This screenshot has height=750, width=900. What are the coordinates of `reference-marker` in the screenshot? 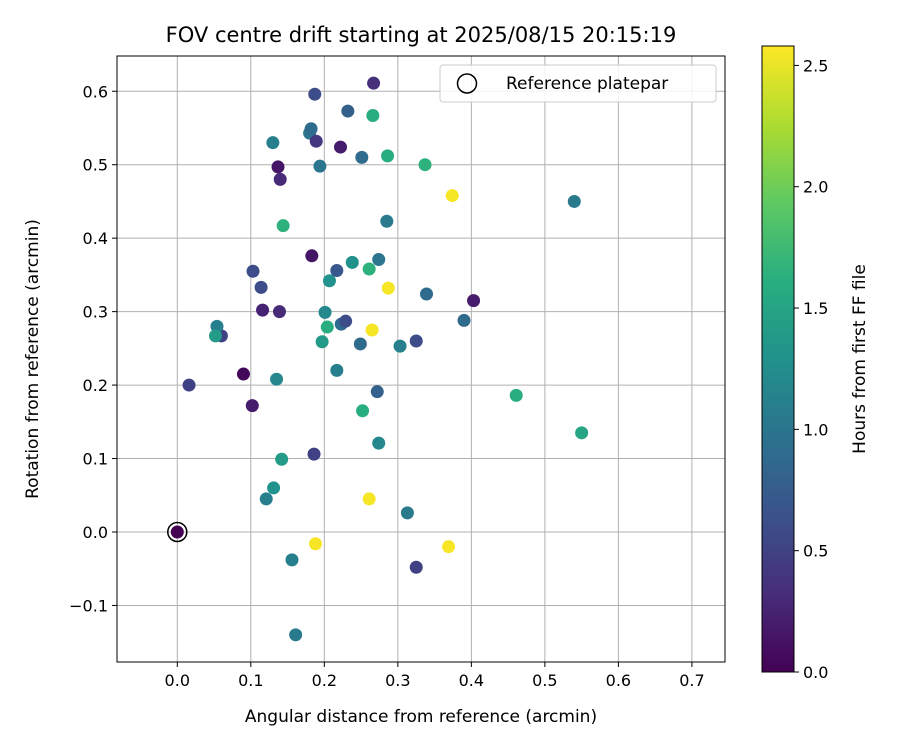 It's located at (177, 532).